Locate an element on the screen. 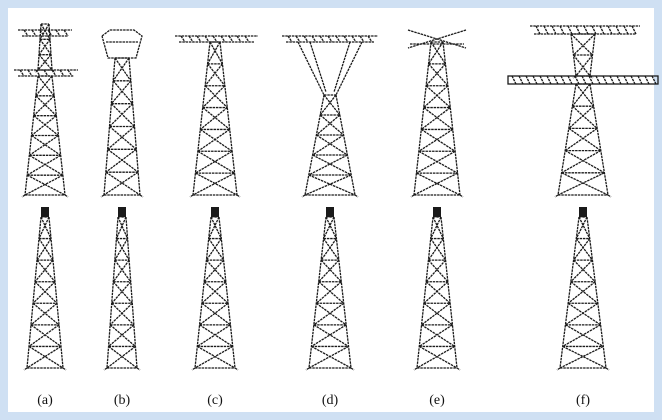  panel-label: (e) is located at coordinates (437, 400).